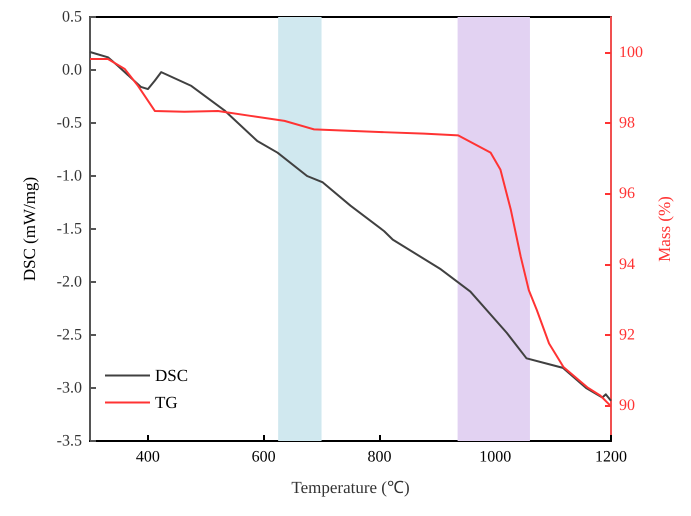  I want to click on x-tick-label: 400, so click(148, 457).